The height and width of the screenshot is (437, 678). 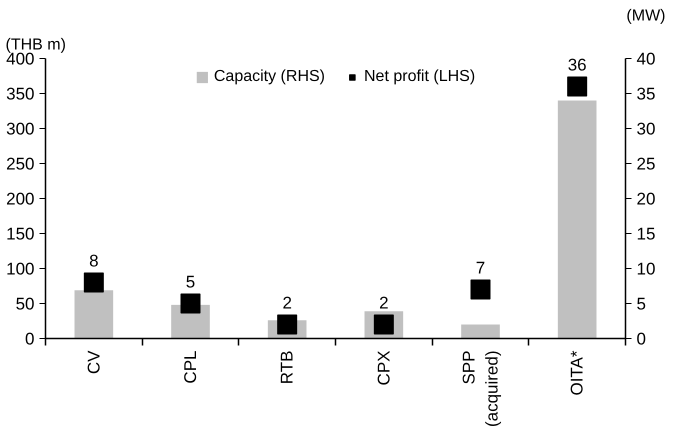 I want to click on y2-tick-label: 10, so click(x=646, y=269).